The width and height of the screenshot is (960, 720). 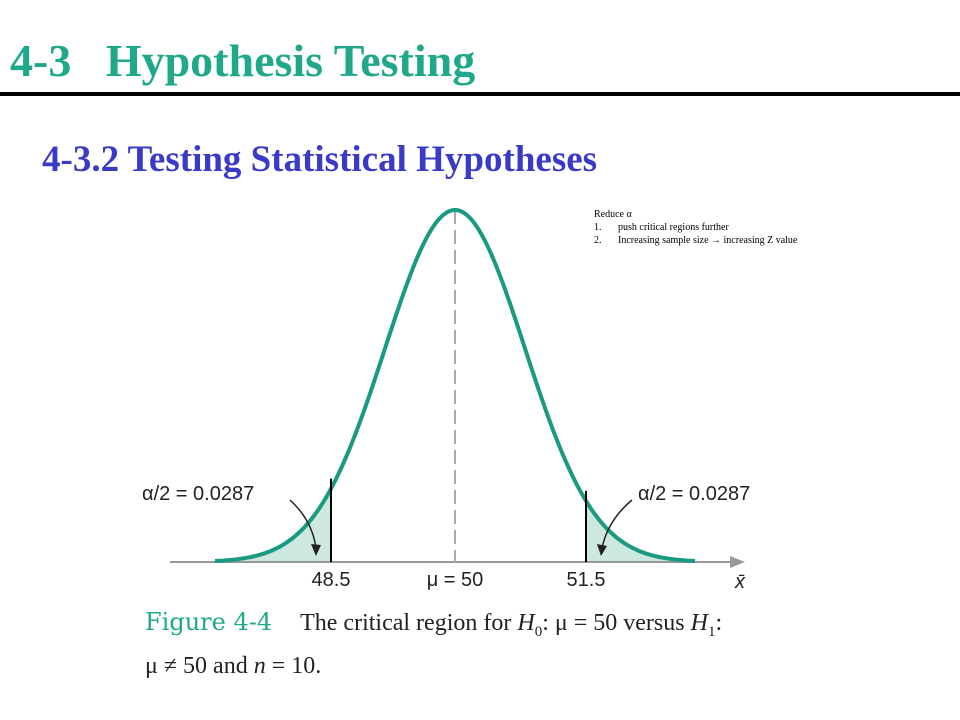 What do you see at coordinates (259, 665) in the screenshot?
I see `caption-text: n` at bounding box center [259, 665].